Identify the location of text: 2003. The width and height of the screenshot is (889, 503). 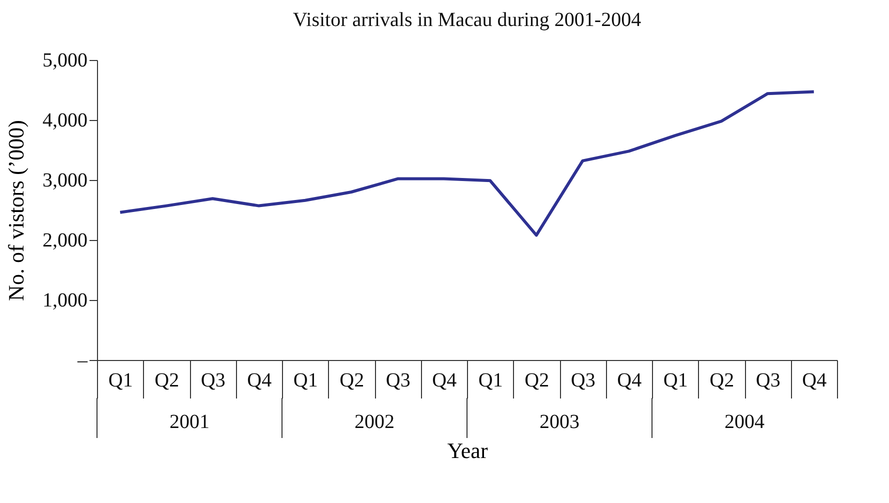
(560, 422).